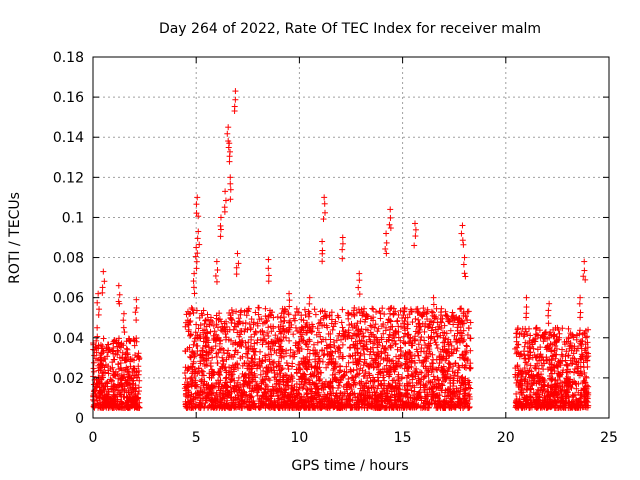  Describe the element at coordinates (68, 178) in the screenshot. I see `y-tick-label: 0.12` at that location.